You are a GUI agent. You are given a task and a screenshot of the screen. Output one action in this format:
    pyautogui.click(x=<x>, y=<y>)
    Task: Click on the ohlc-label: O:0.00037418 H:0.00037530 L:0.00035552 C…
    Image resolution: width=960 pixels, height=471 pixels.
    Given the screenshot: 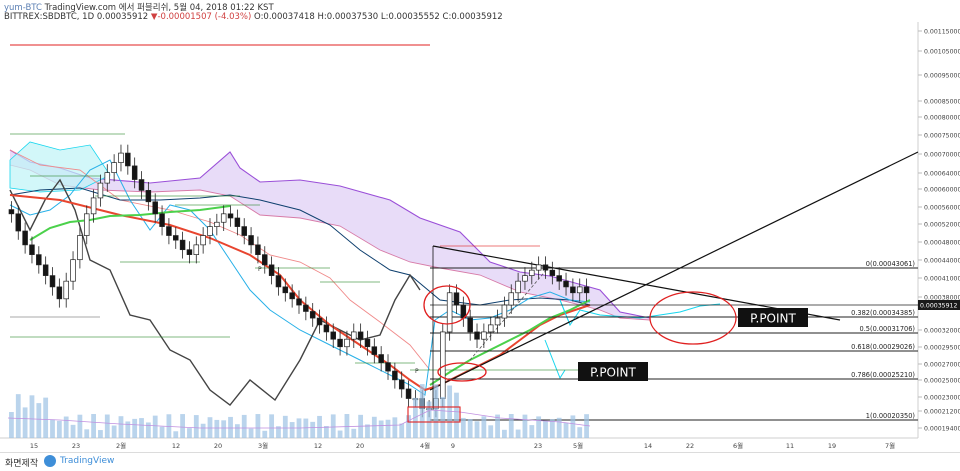 What is the action you would take?
    pyautogui.click(x=378, y=17)
    